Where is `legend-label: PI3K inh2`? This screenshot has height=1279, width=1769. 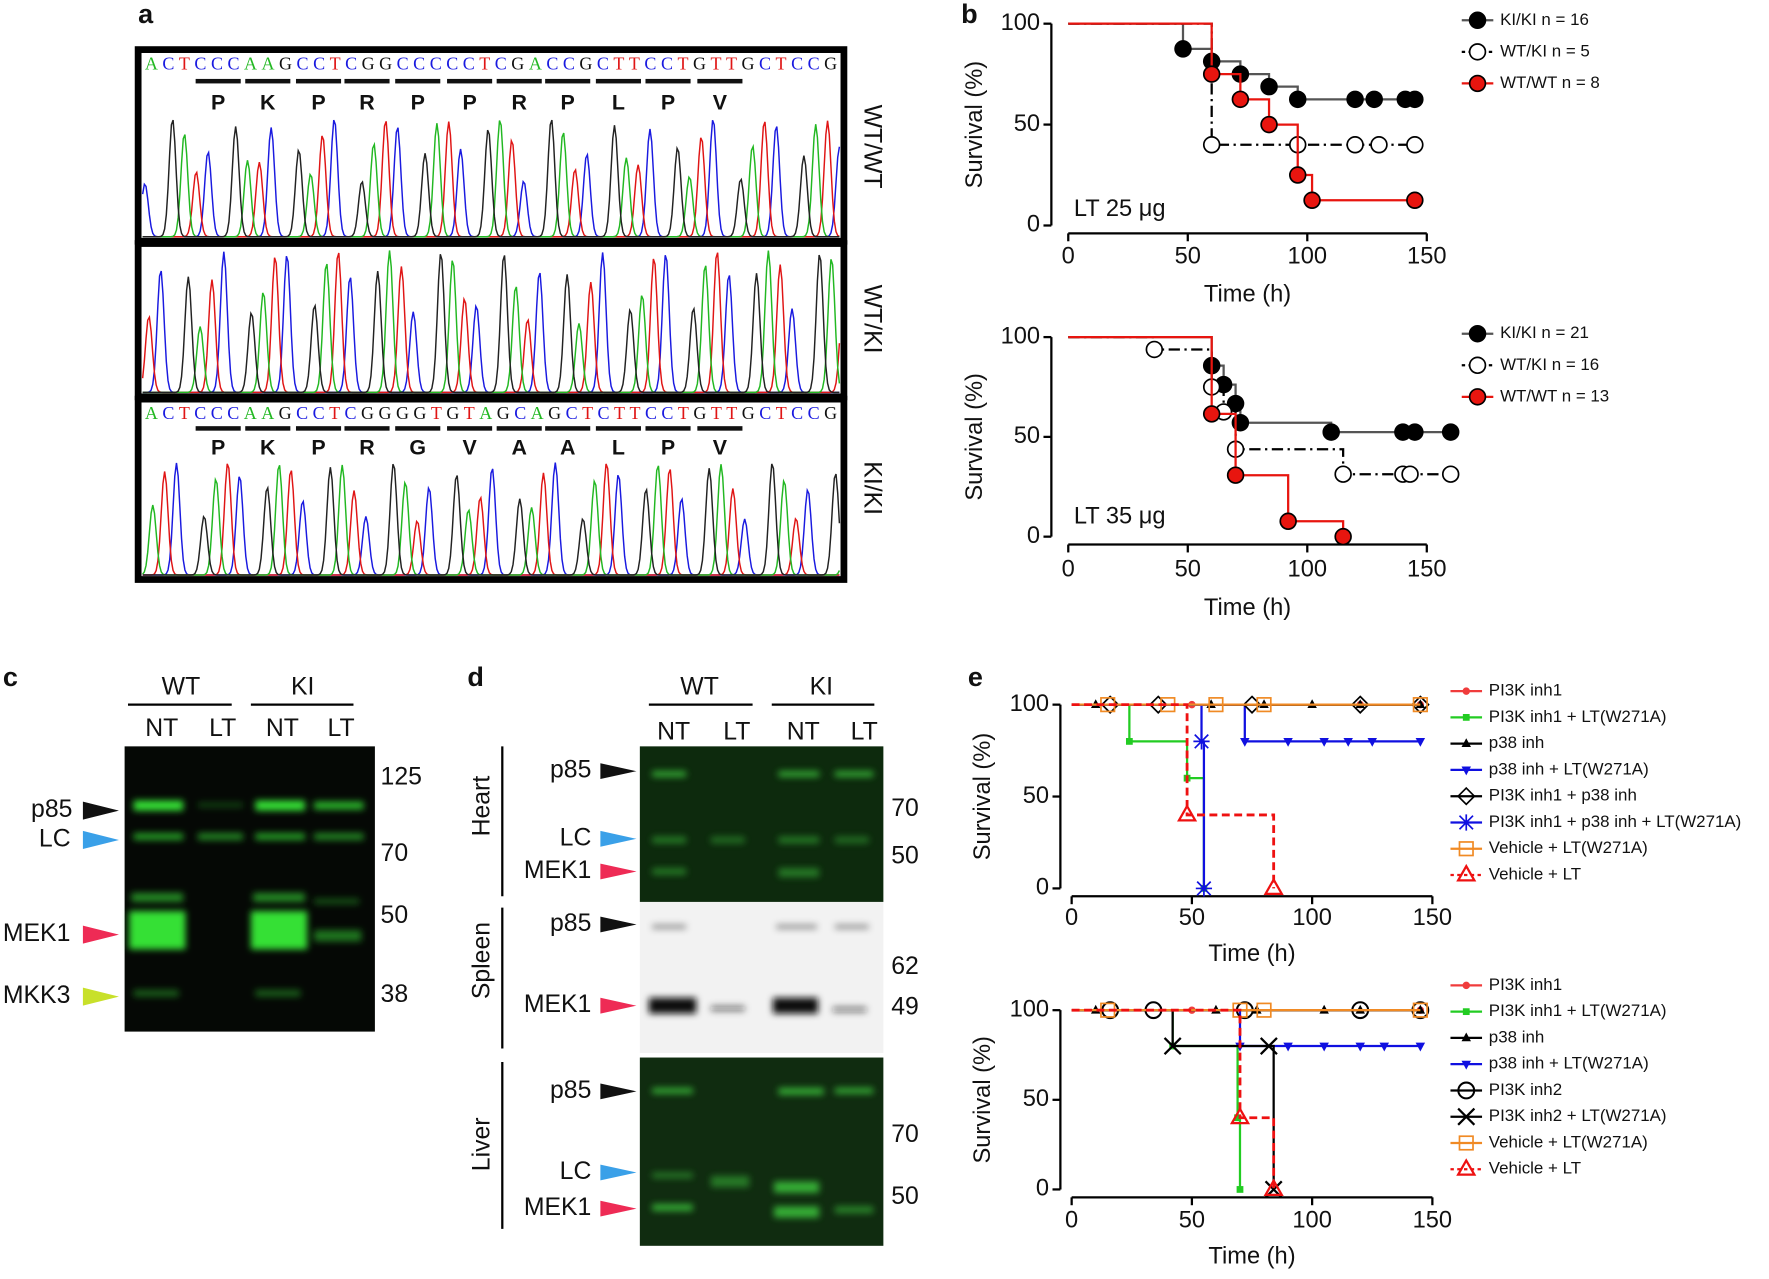 legend-label: PI3K inh2 is located at coordinates (1525, 1089).